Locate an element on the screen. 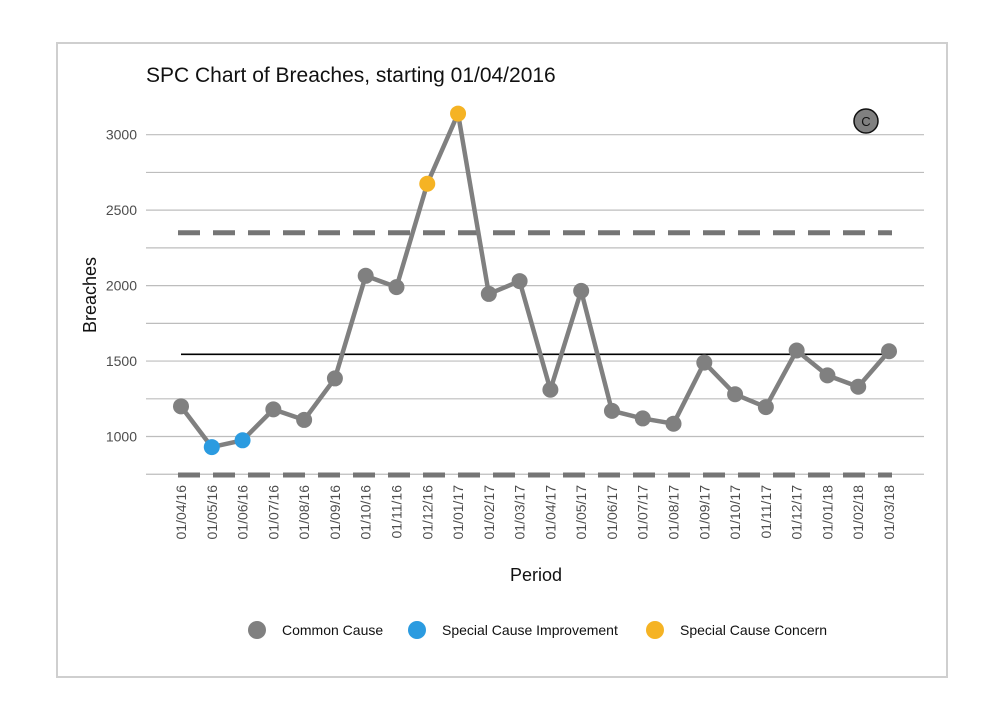 This screenshot has width=1000, height=725. legend-swatch-concern is located at coordinates (655, 630).